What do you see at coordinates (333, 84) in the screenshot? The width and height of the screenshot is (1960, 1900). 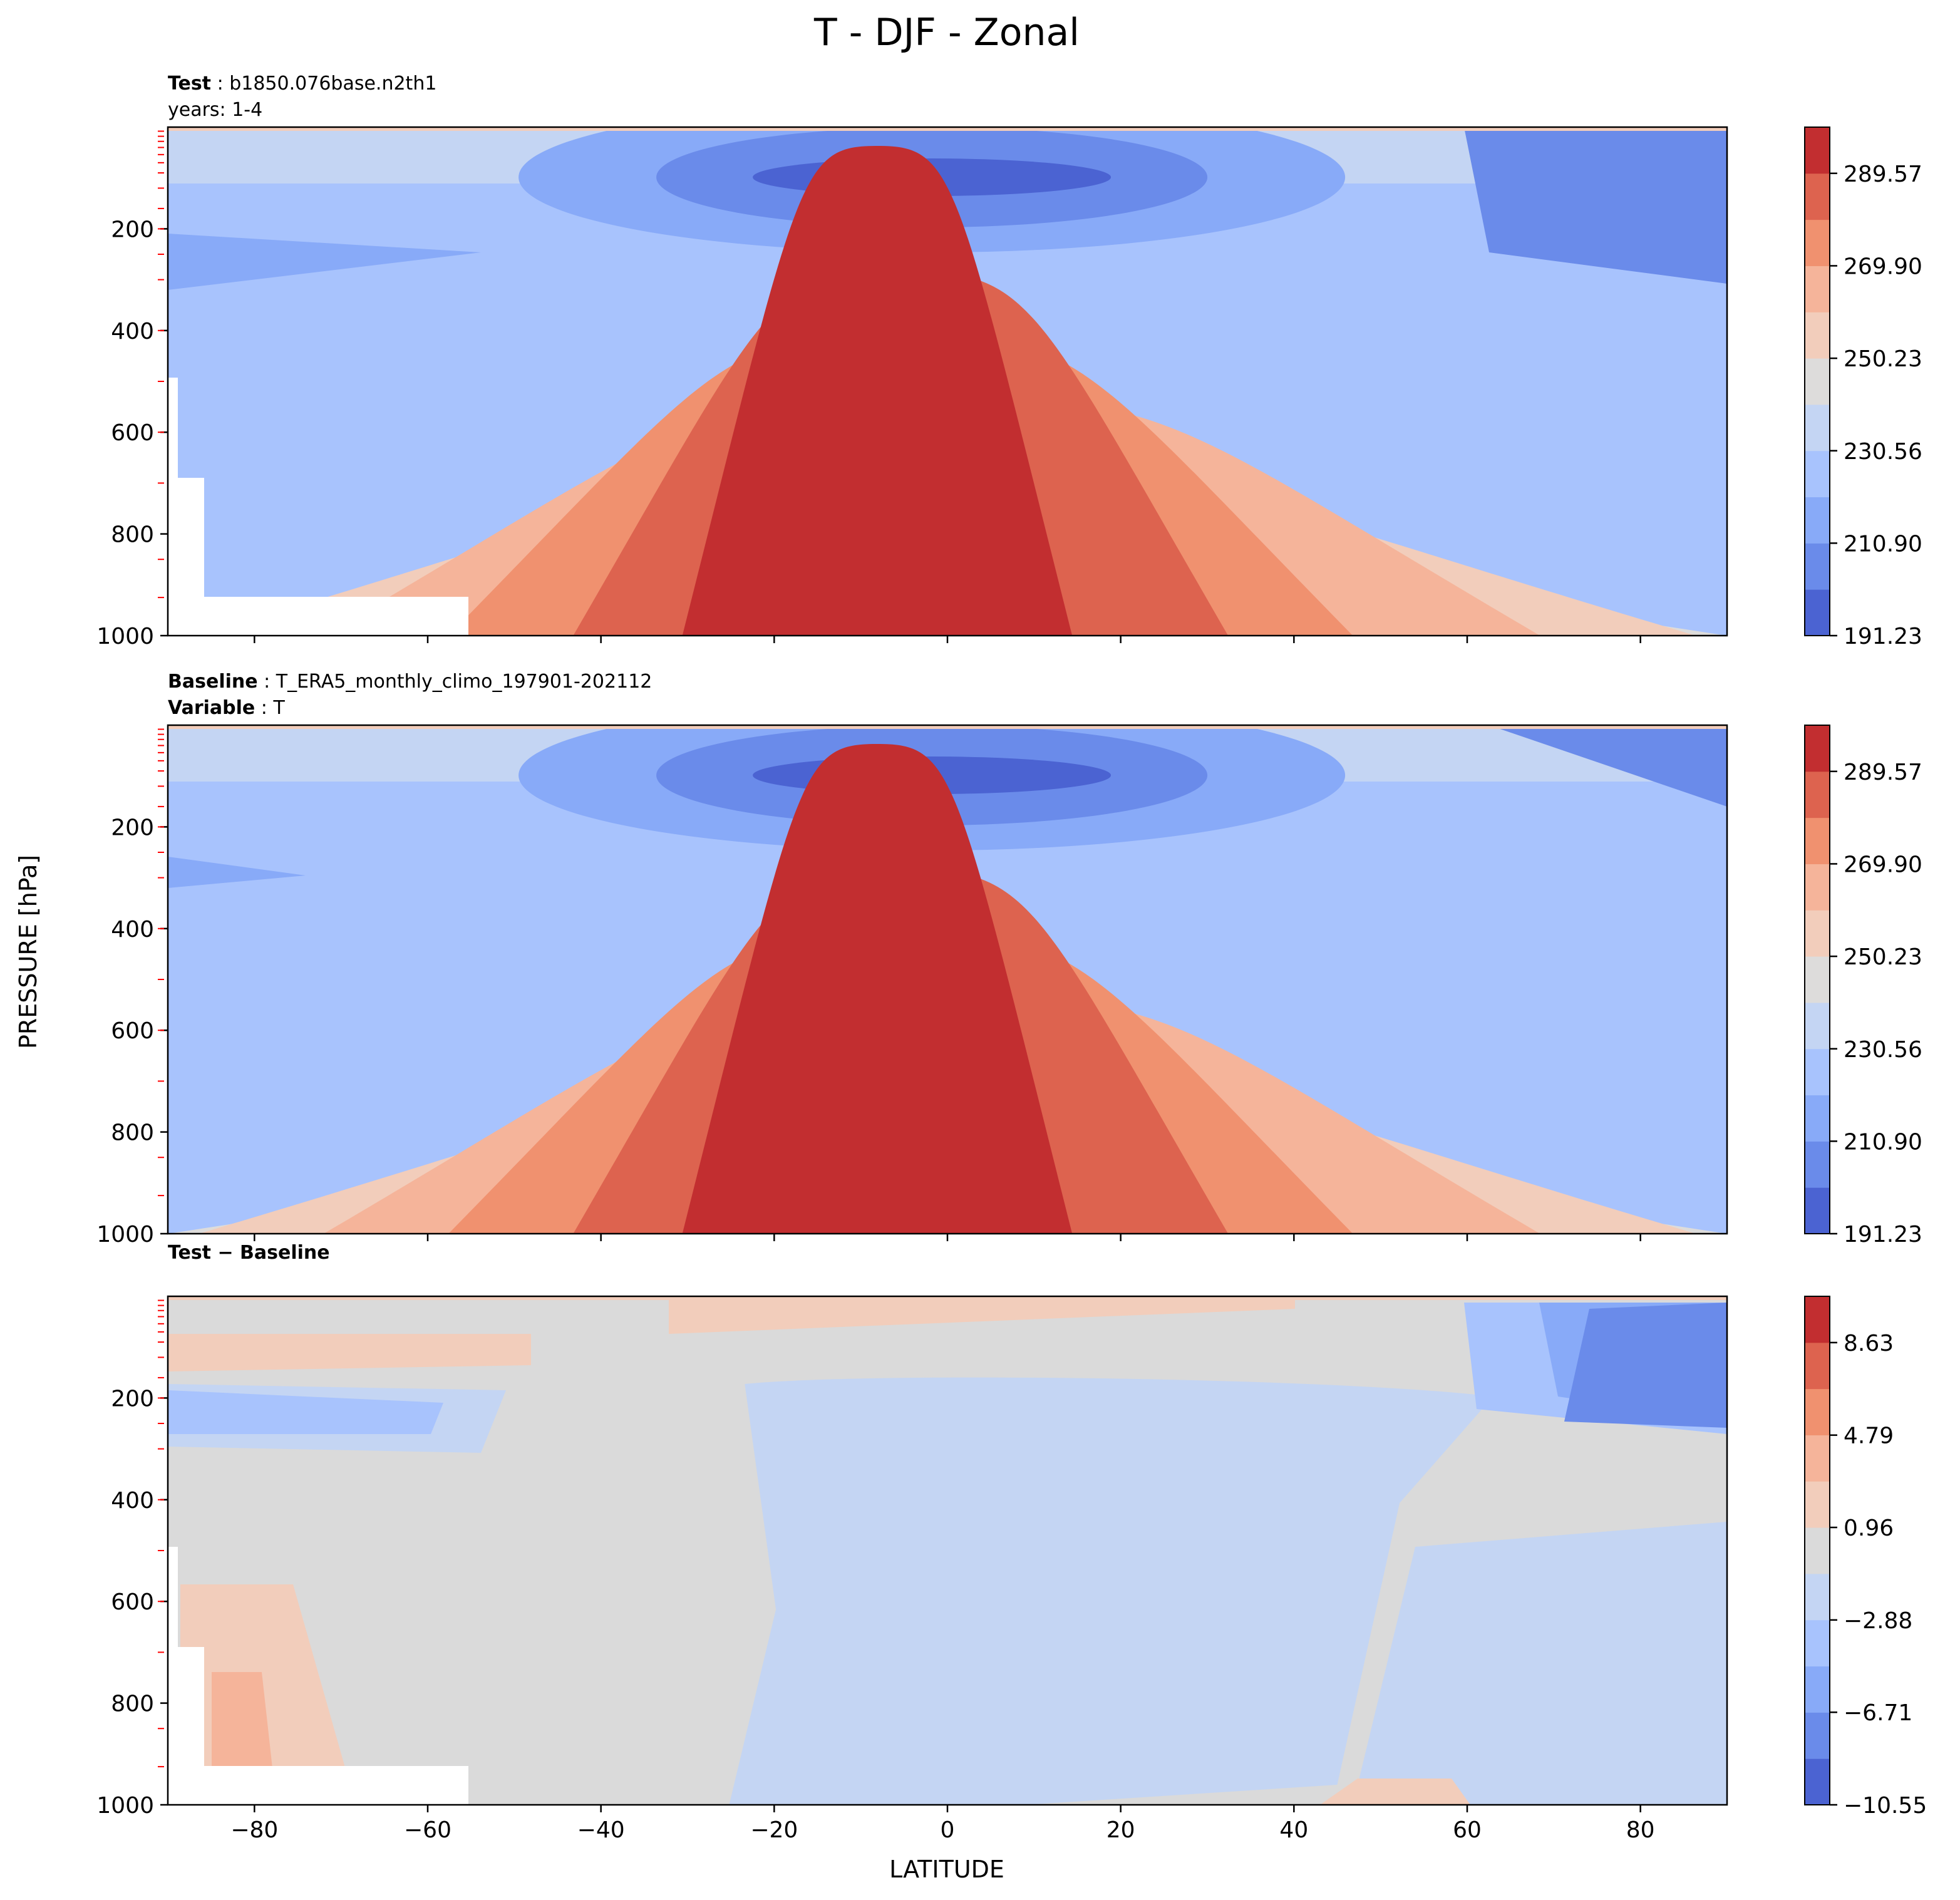 I see `panel-header-text: b1850.076base.n2th1` at bounding box center [333, 84].